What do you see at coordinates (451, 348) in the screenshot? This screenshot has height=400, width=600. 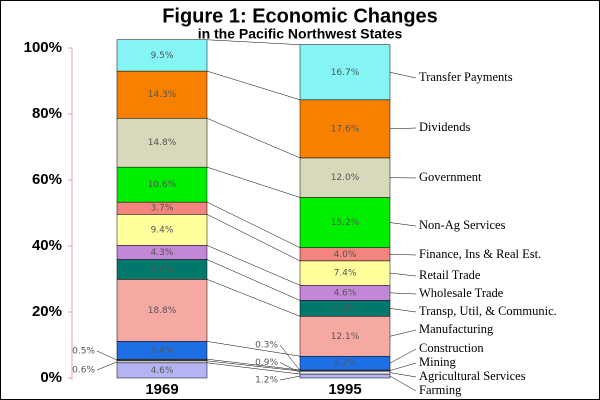 I see `legend-label: Construction` at bounding box center [451, 348].